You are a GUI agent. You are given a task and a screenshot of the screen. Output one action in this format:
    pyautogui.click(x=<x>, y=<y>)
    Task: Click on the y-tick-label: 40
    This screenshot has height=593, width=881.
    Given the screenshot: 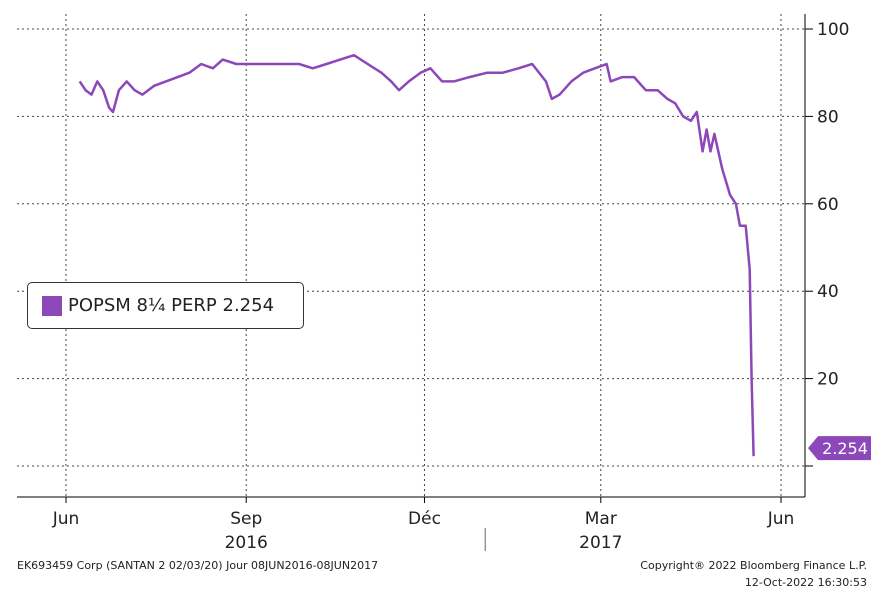 What is the action you would take?
    pyautogui.click(x=828, y=292)
    